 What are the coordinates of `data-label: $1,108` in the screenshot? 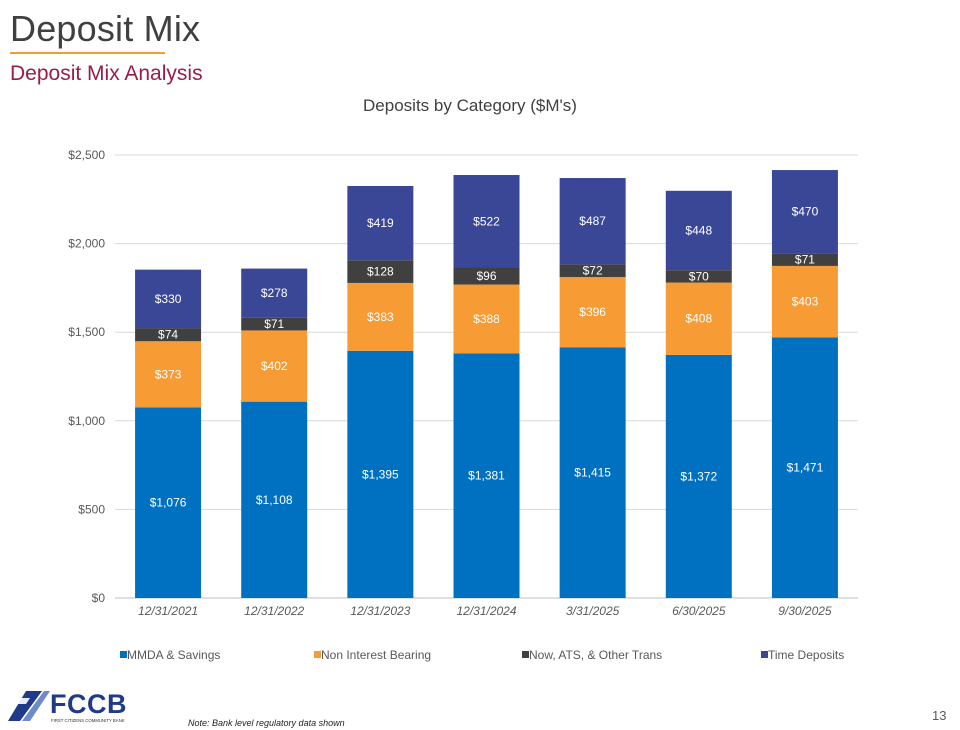 It's located at (274, 500).